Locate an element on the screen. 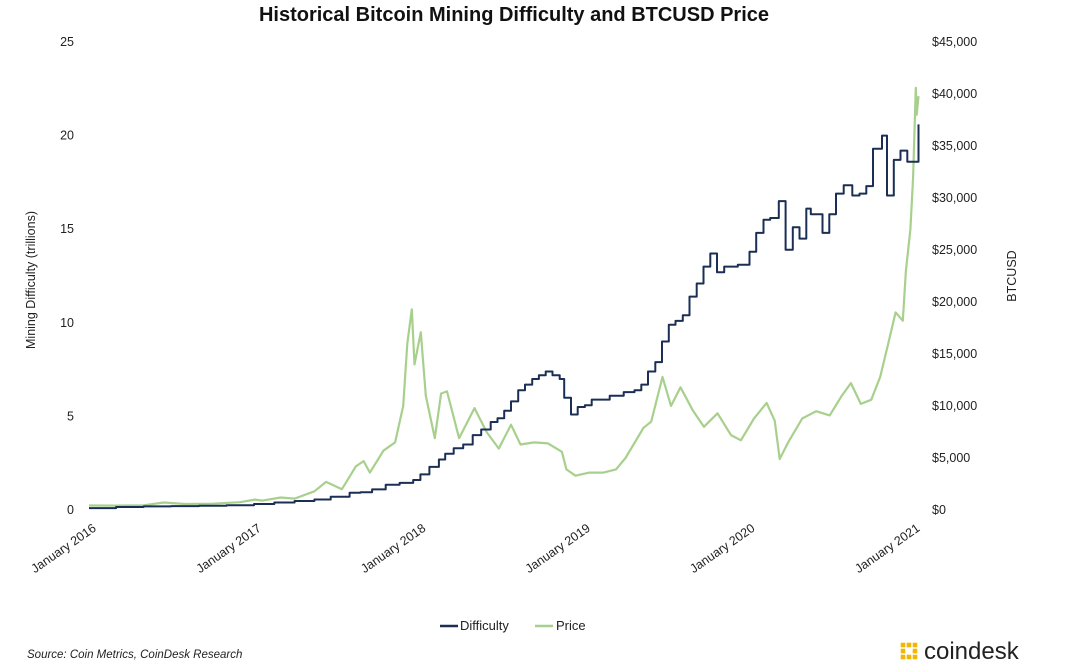  left-tick-label: 5 is located at coordinates (70, 416).